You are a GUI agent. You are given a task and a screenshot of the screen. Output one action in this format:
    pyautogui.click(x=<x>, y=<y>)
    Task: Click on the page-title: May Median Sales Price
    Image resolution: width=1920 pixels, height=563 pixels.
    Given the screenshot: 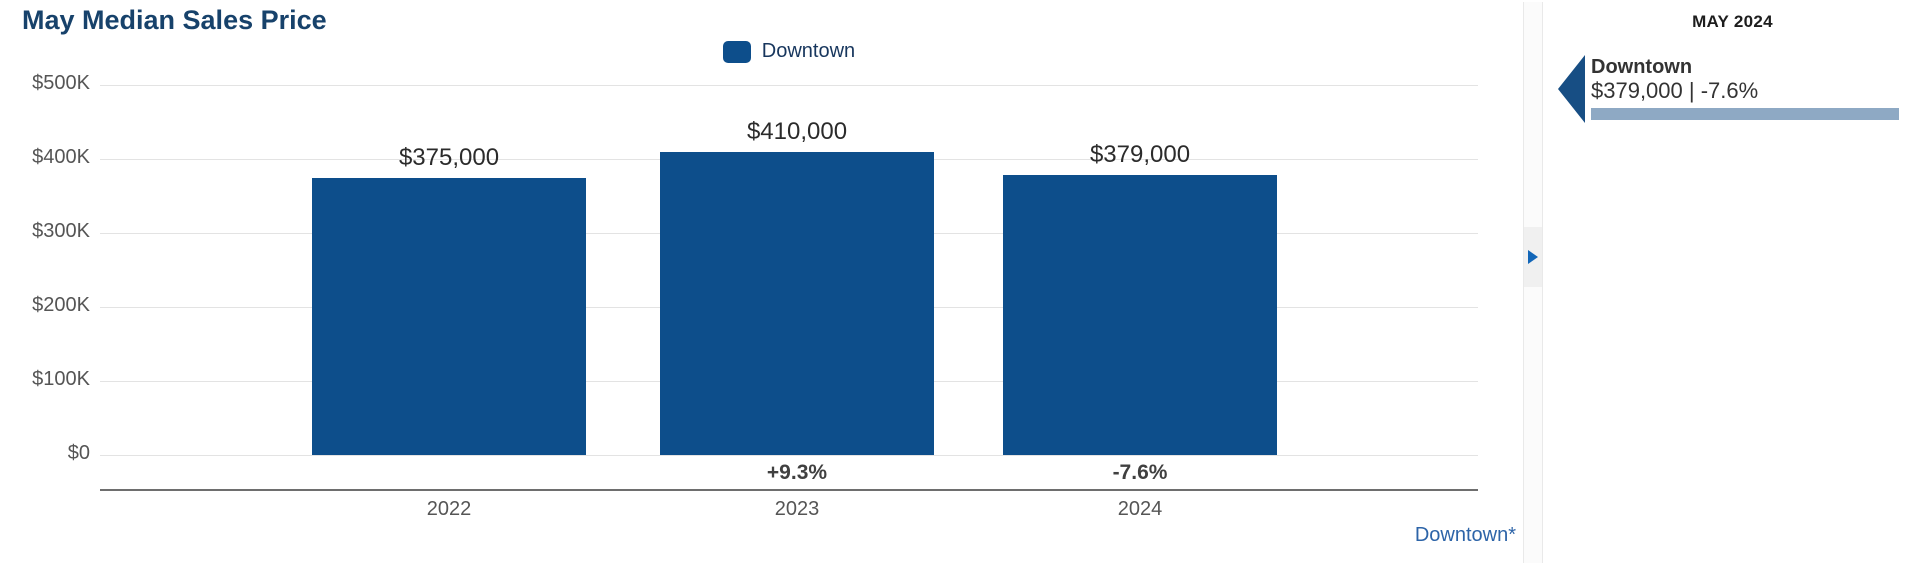 What is the action you would take?
    pyautogui.click(x=174, y=20)
    